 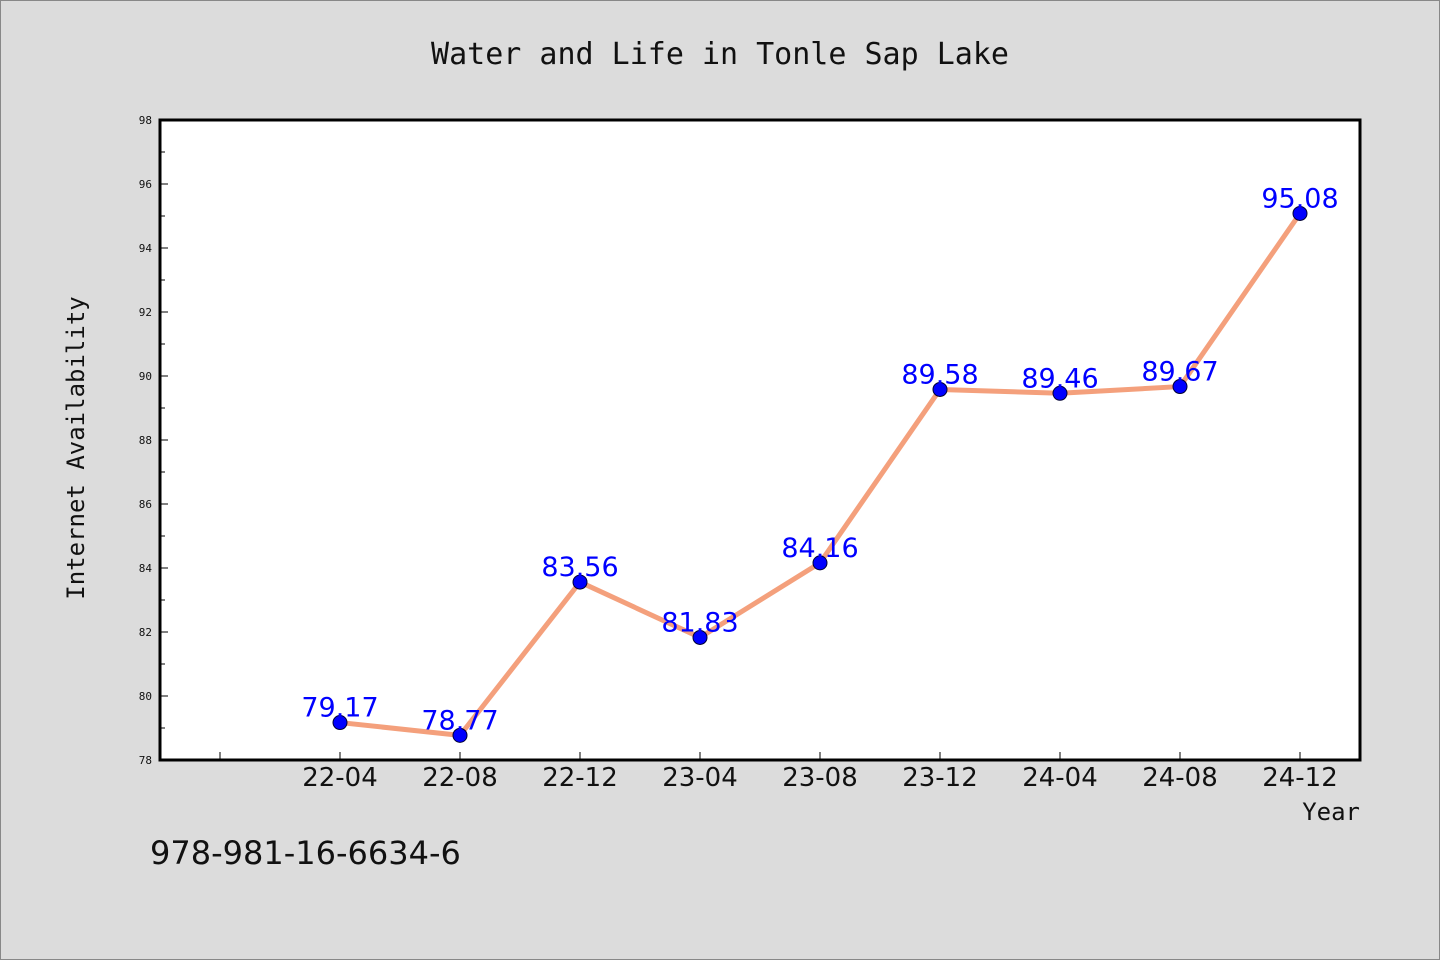 I want to click on y-tick-label: 86, so click(x=145, y=504).